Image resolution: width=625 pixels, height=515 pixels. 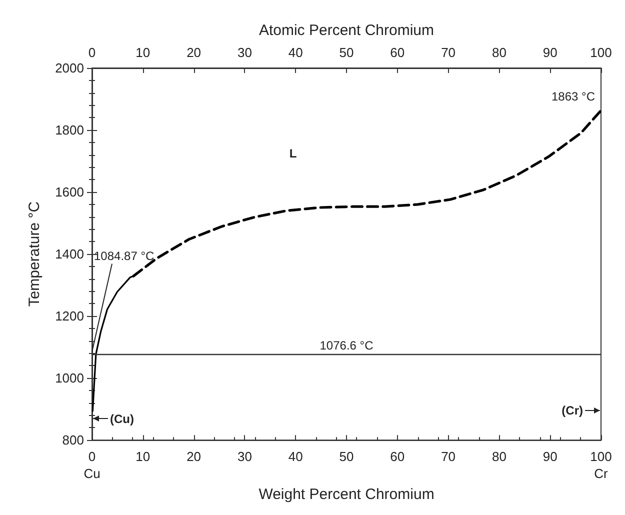 What do you see at coordinates (397, 52) in the screenshot?
I see `x2-tick-label: 60` at bounding box center [397, 52].